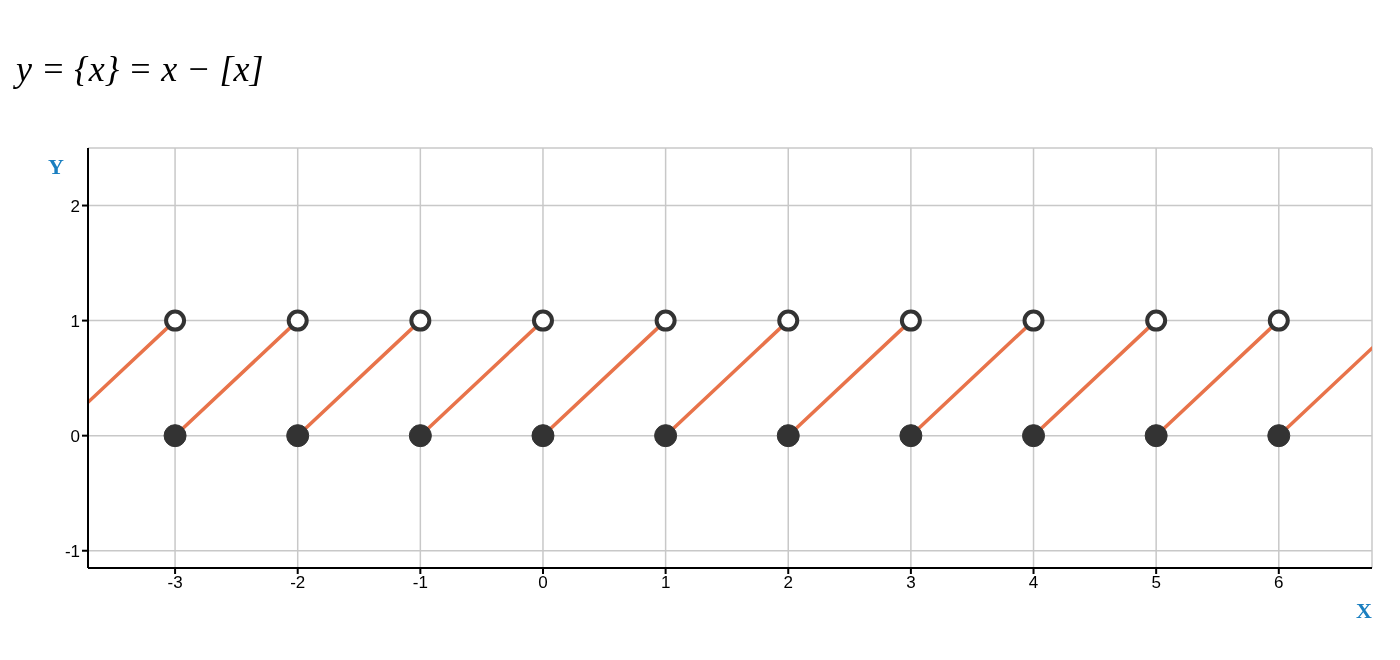 This screenshot has height=660, width=1400. I want to click on x-tick-label: -1, so click(420, 583).